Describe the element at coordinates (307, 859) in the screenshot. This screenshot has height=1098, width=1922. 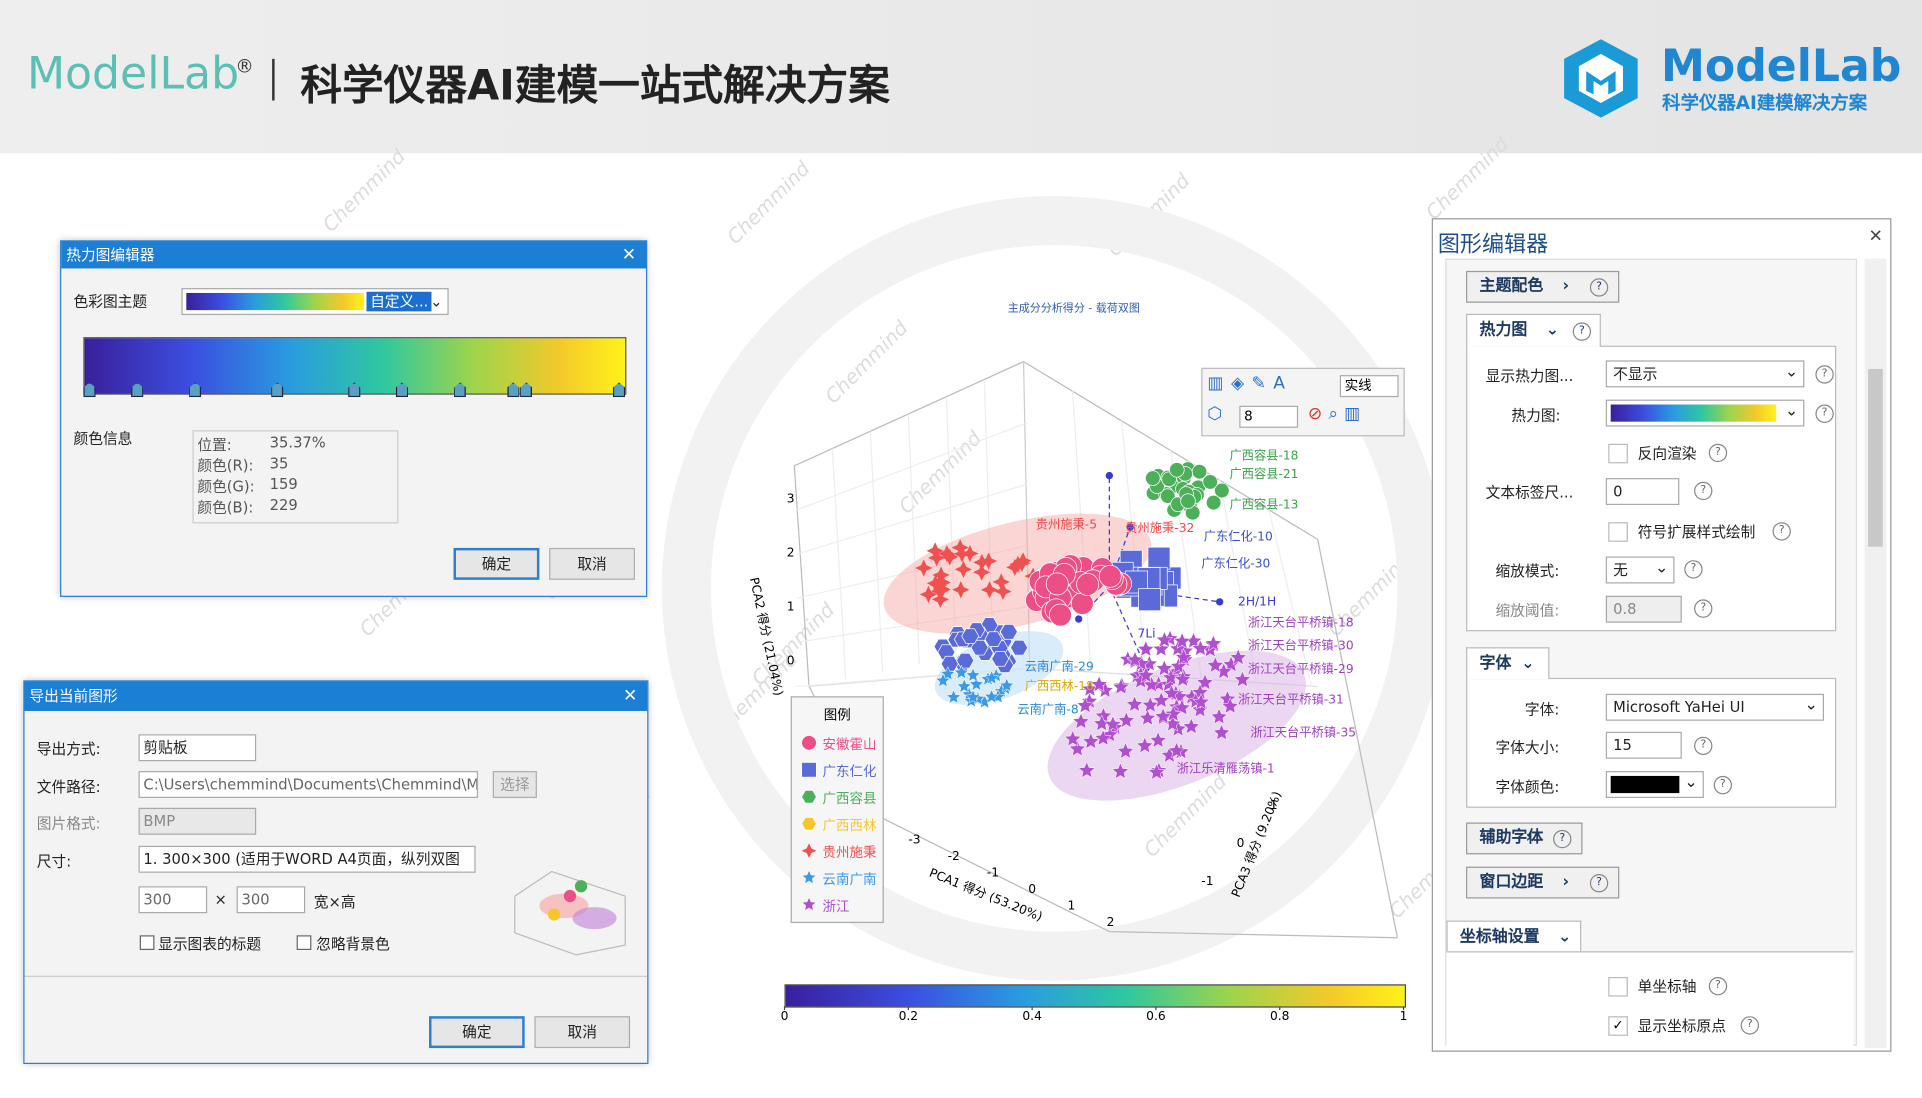
I see `size-select: 1. 300×300 (适用于WORD A4页面，纵列双图` at that location.